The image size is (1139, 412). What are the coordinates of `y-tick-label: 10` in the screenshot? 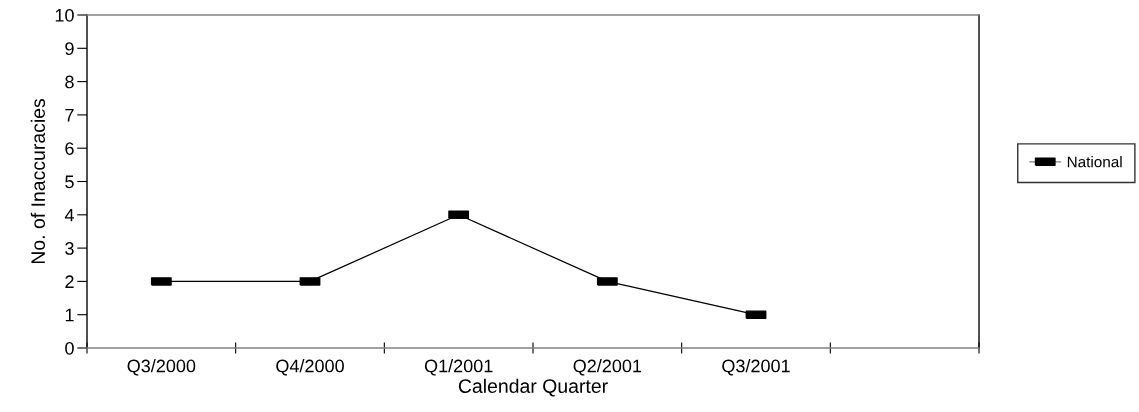 It's located at (64, 15).